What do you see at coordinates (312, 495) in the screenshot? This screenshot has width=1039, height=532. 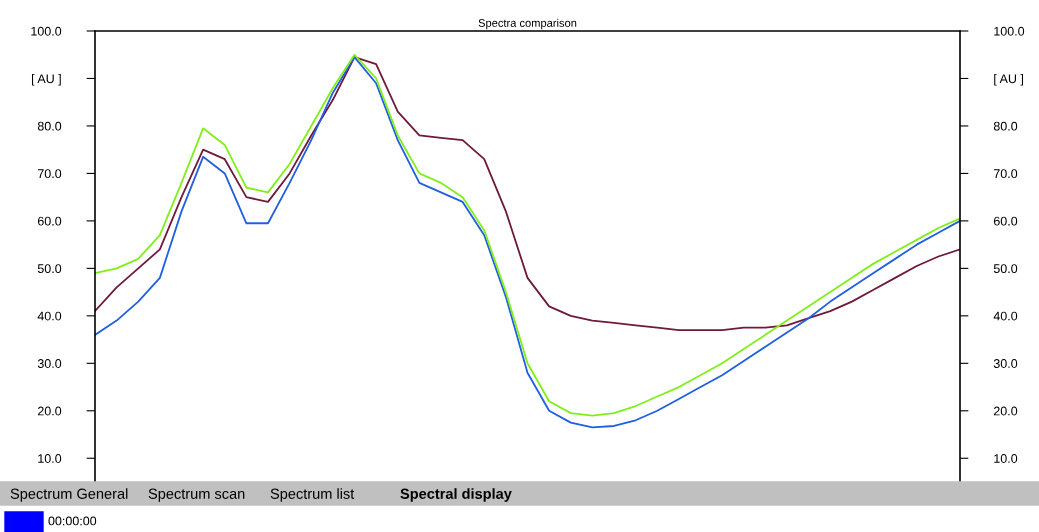 I see `text: Spectrum list` at bounding box center [312, 495].